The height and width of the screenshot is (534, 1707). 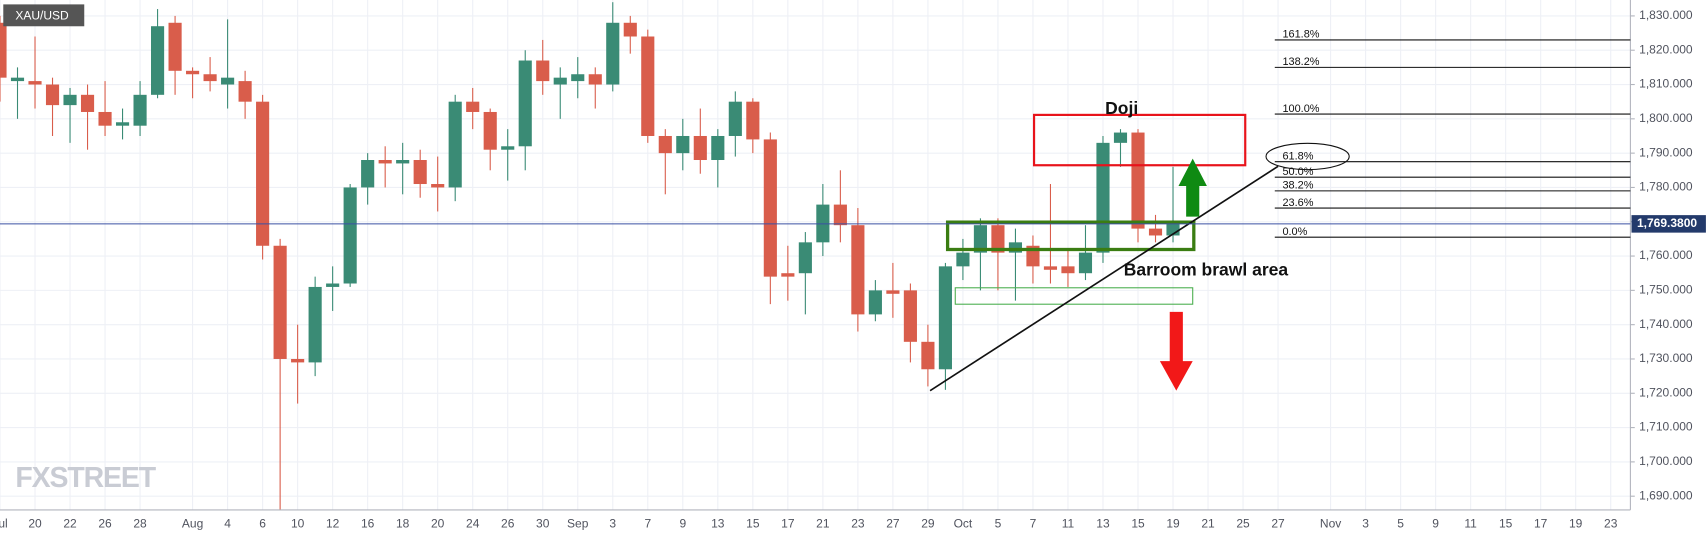 I want to click on doji-label: Doji, so click(x=1121, y=108).